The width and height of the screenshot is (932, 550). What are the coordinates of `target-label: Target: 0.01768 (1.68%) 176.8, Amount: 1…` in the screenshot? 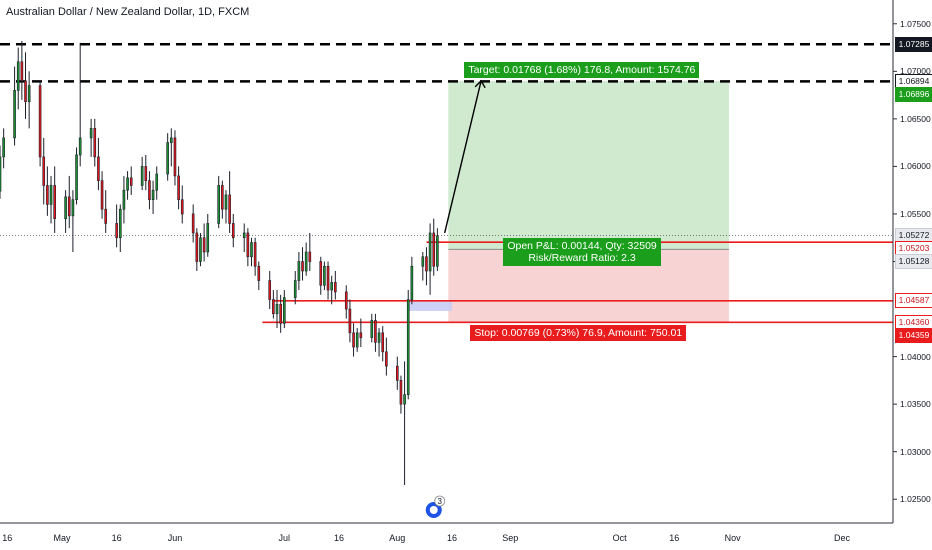 It's located at (582, 70).